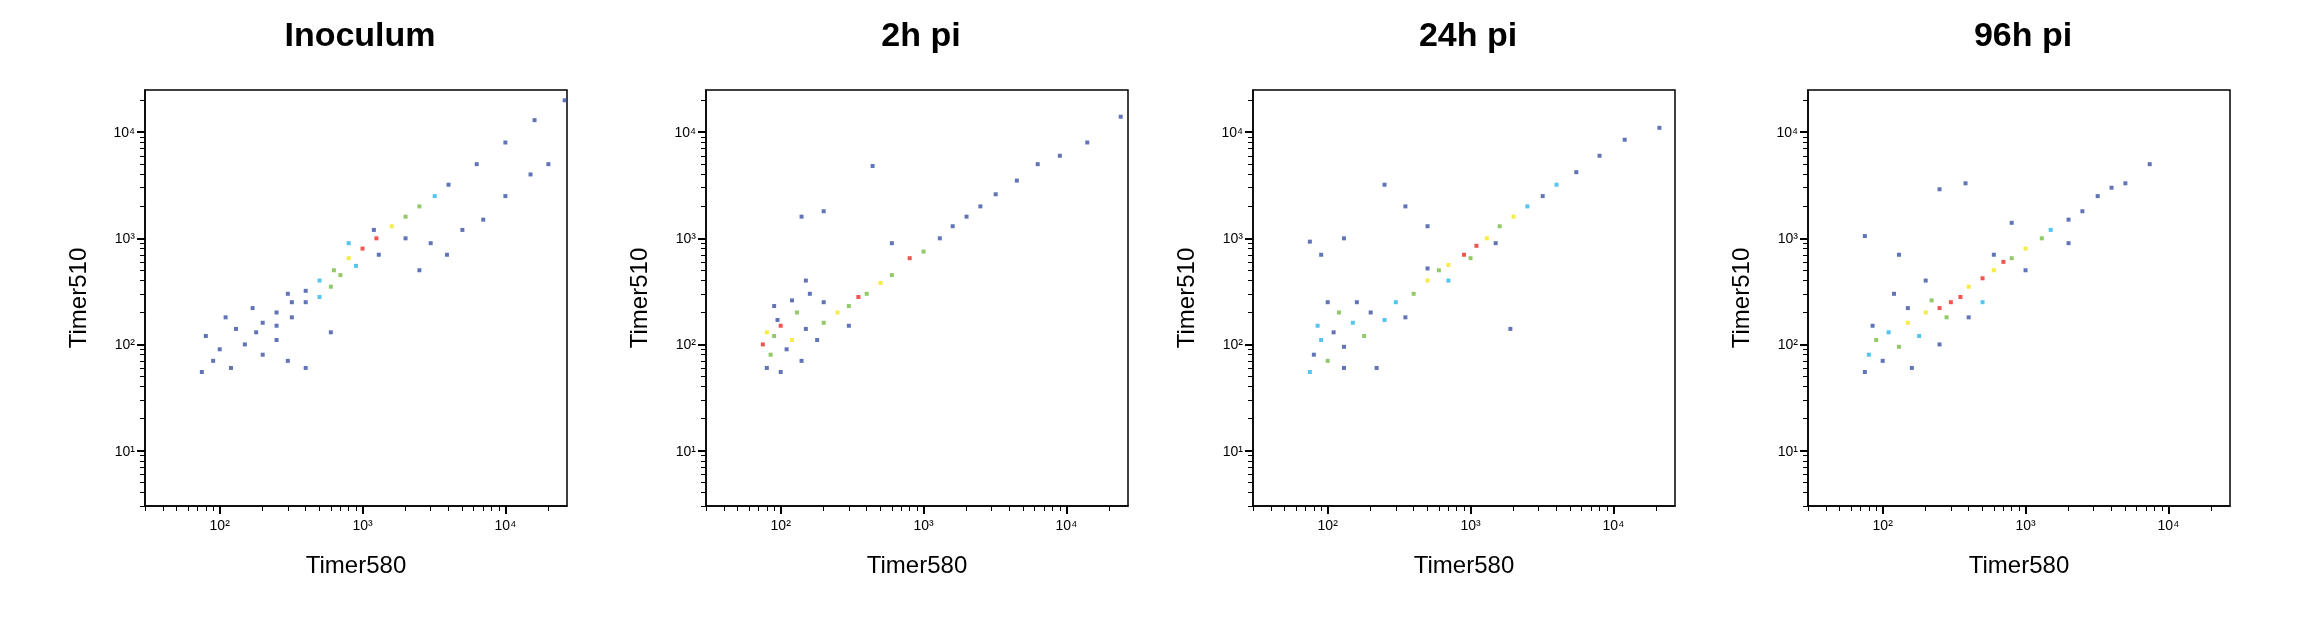 The image size is (2321, 618). Describe the element at coordinates (360, 34) in the screenshot. I see `chart-title: Inoculum` at that location.